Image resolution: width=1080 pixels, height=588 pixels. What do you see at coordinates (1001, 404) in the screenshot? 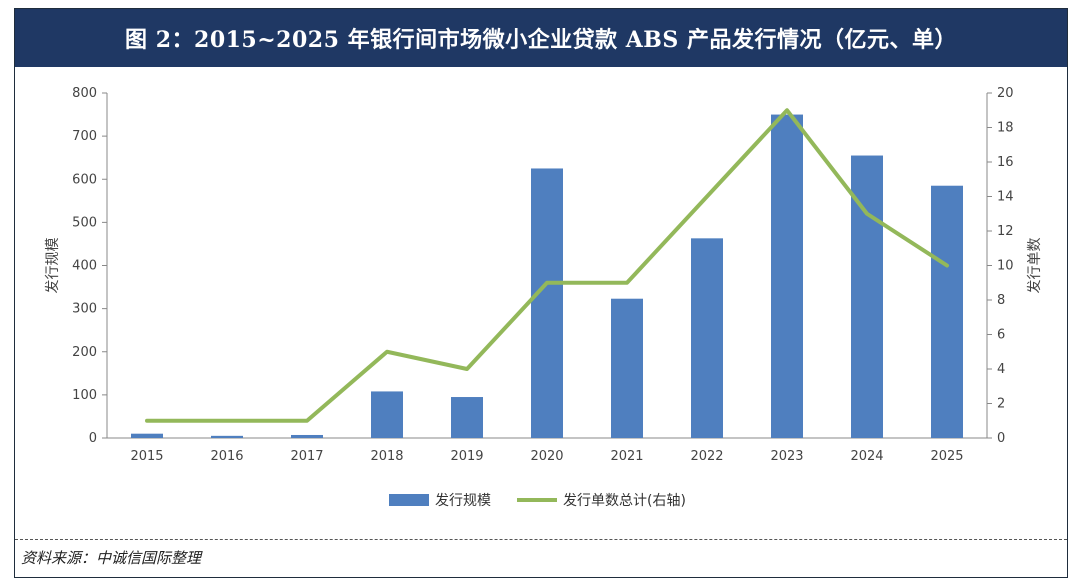
I see `y-tick-label-right: 2` at bounding box center [1001, 404].